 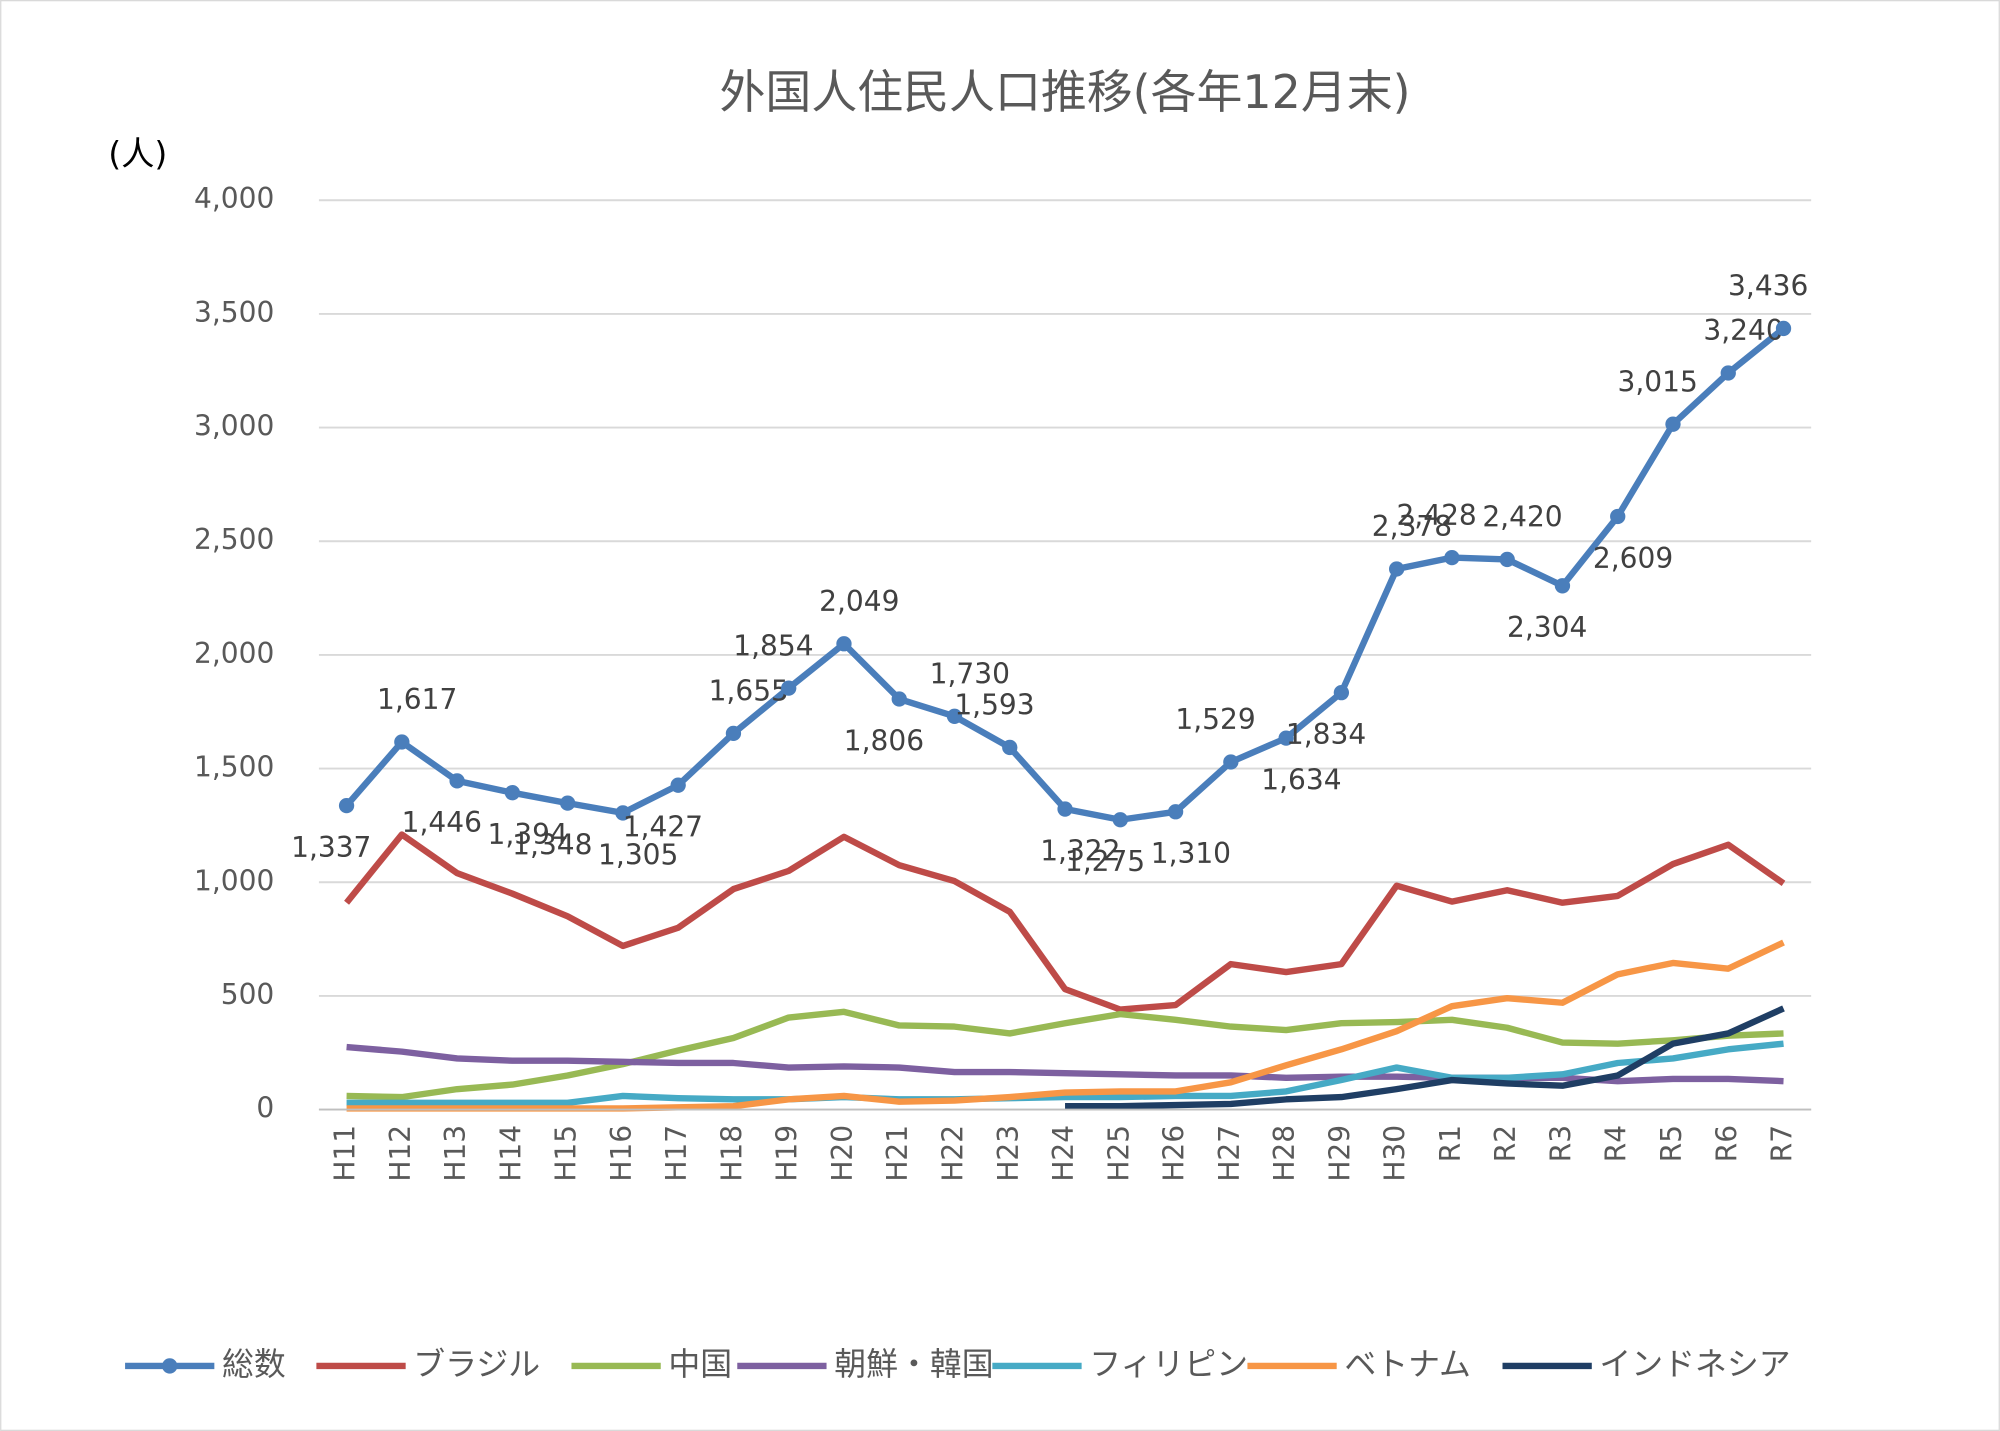 What do you see at coordinates (953, 1153) in the screenshot?
I see `x-tick-label: H22` at bounding box center [953, 1153].